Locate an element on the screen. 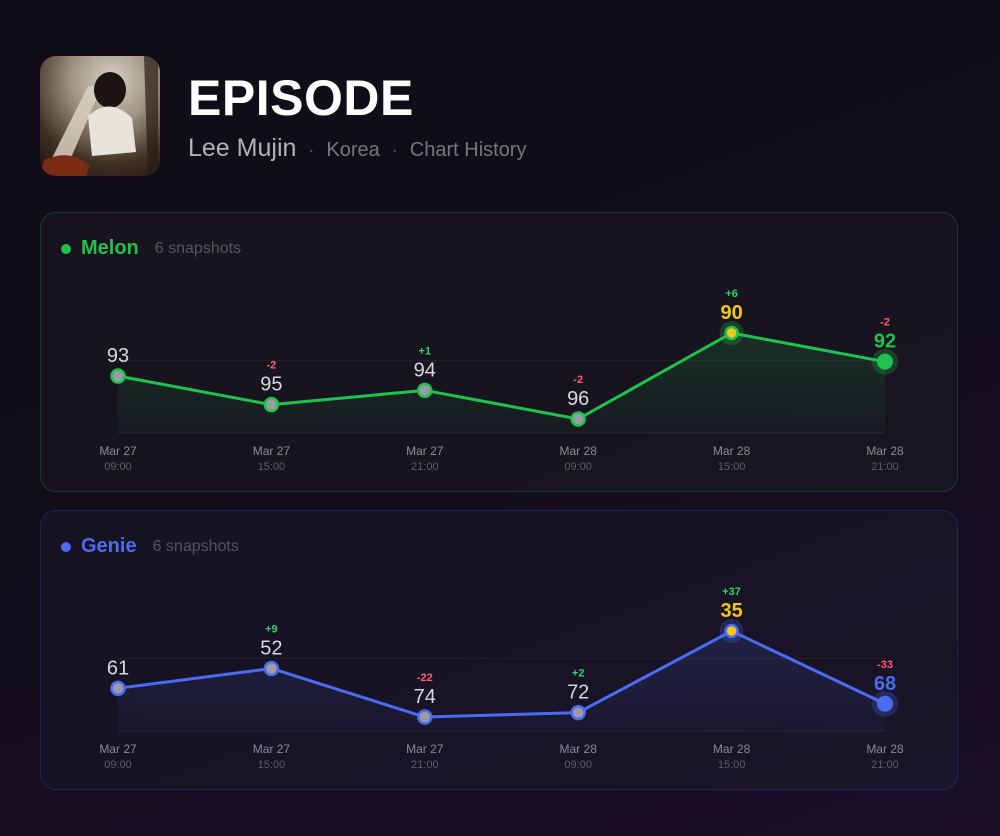 The width and height of the screenshot is (1000, 836). melon-change-label: +6 is located at coordinates (731, 294).